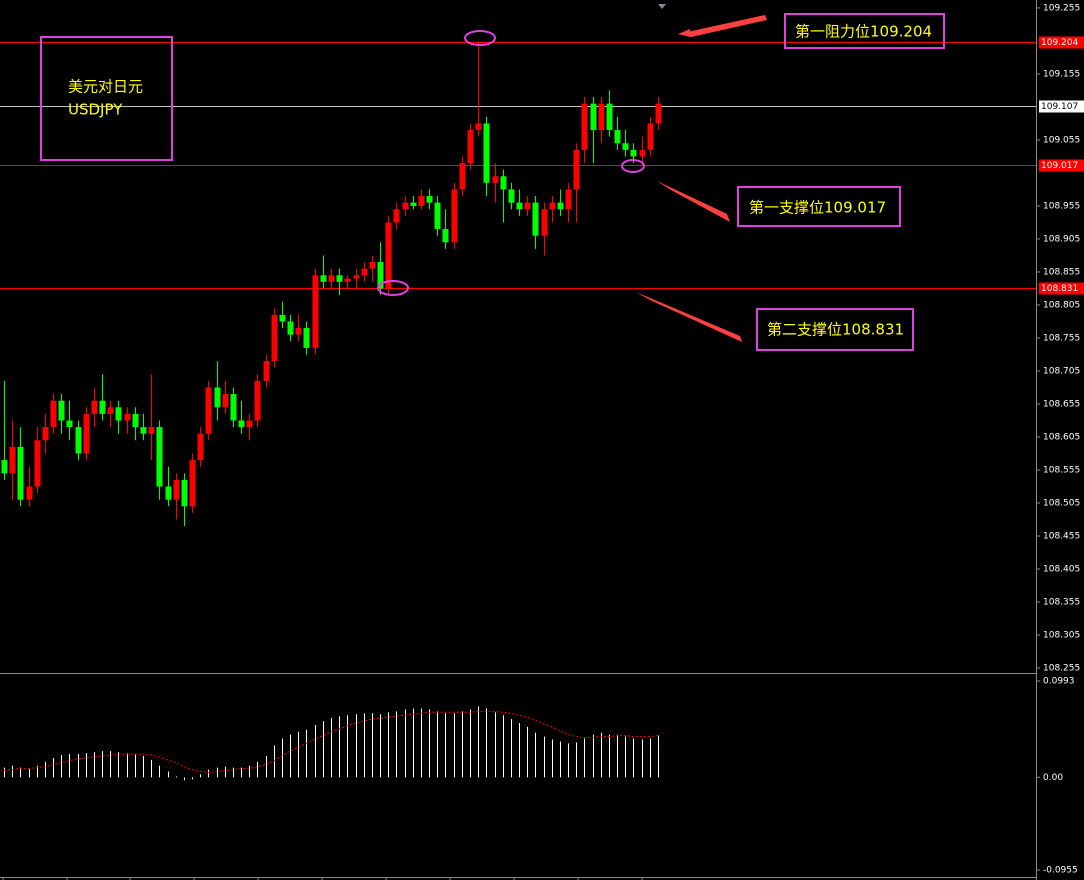 The width and height of the screenshot is (1084, 880). Describe the element at coordinates (1061, 471) in the screenshot. I see `y-tick-label: 108.555` at that location.